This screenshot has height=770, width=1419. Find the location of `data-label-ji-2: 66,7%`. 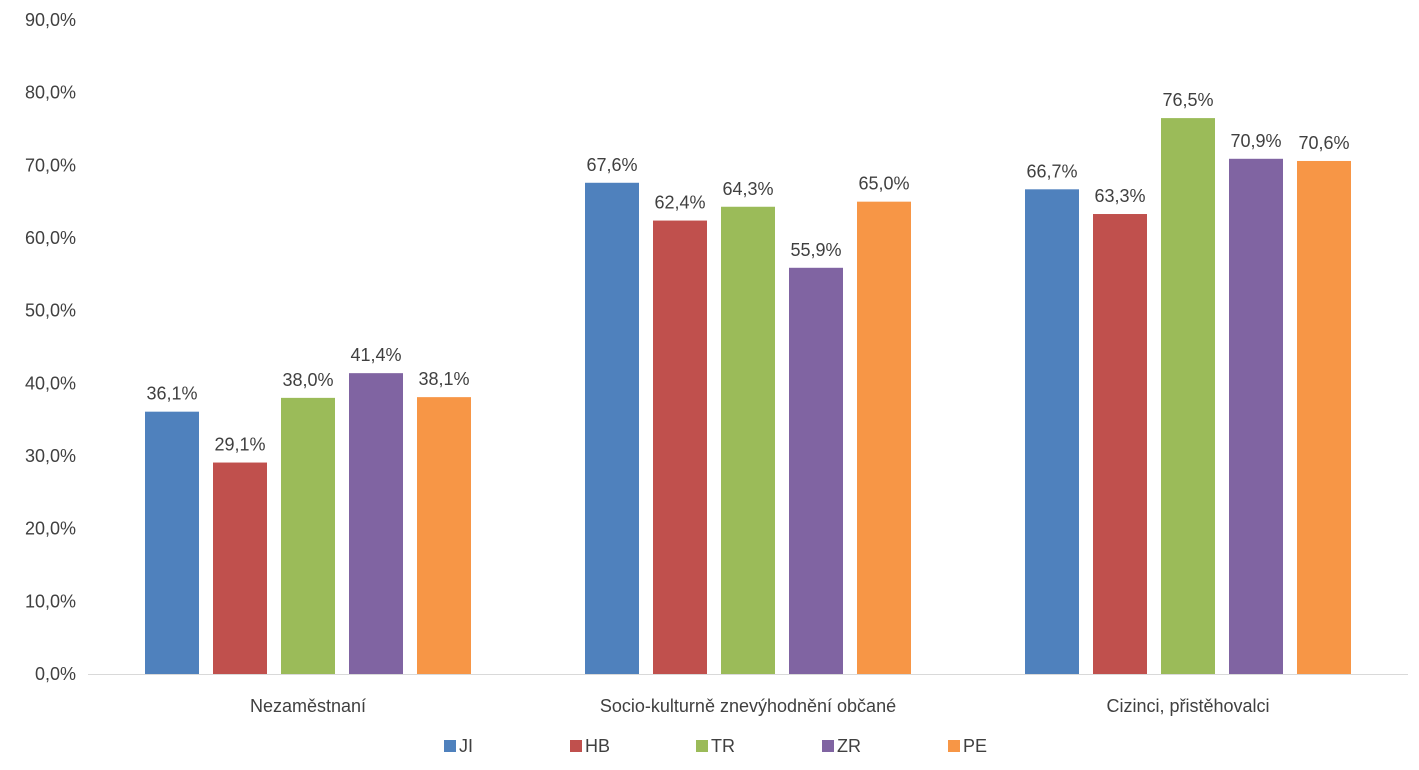

data-label-ji-2: 66,7% is located at coordinates (1051, 171).